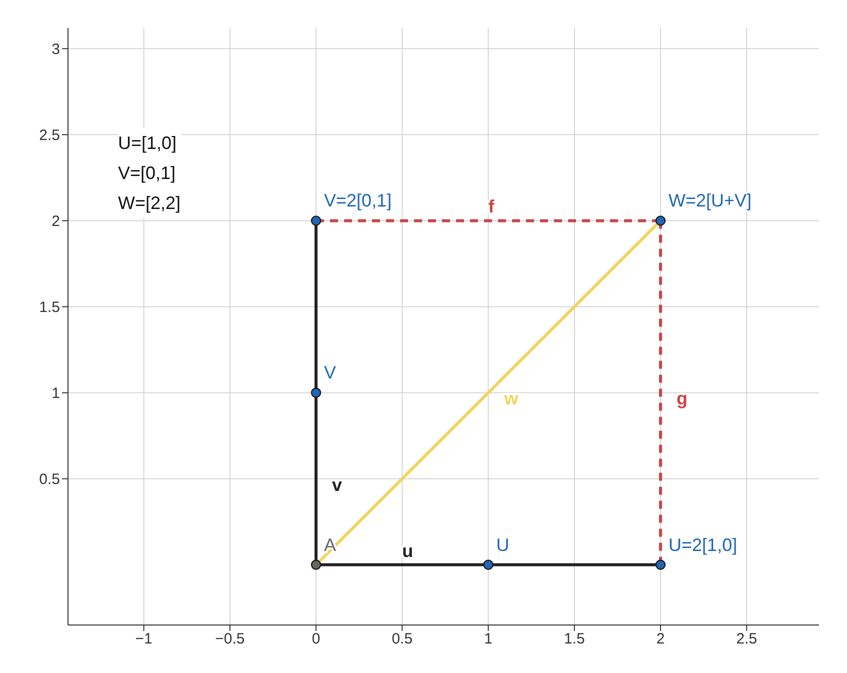 The width and height of the screenshot is (847, 673). Describe the element at coordinates (149, 203) in the screenshot. I see `annotation: W=[2,2]` at that location.